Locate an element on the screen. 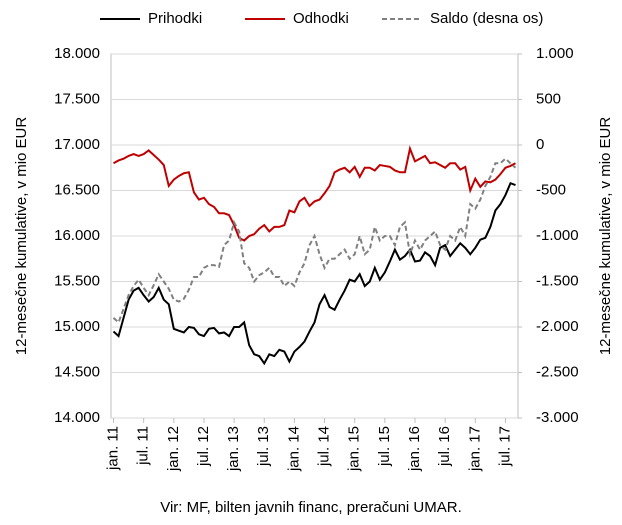  x-tick-label: jan. 12 is located at coordinates (173, 449).